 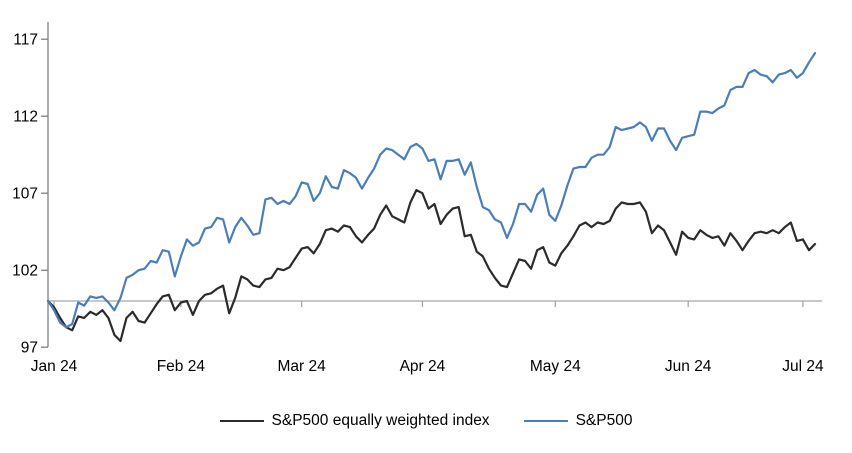 I want to click on x-tick-label: Jul 24, so click(x=803, y=366).